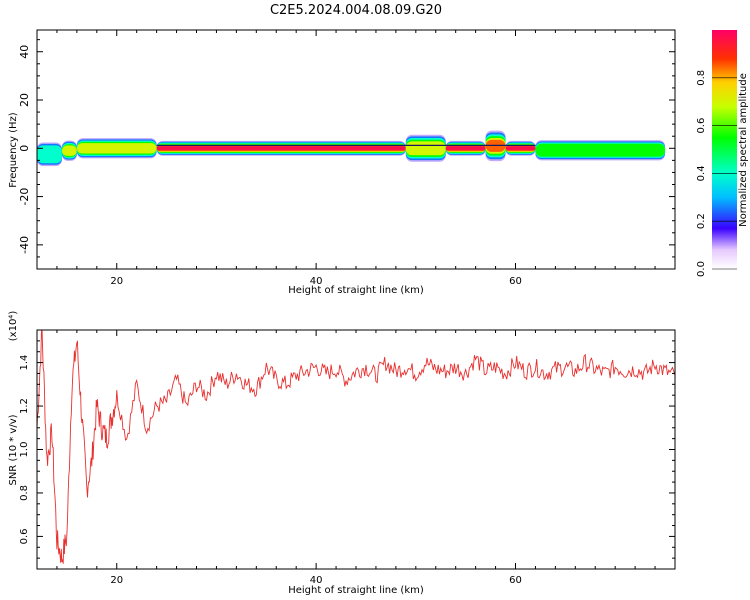 This screenshot has height=600, width=750. What do you see at coordinates (24, 197) in the screenshot?
I see `y-tick-label: -20` at bounding box center [24, 197].